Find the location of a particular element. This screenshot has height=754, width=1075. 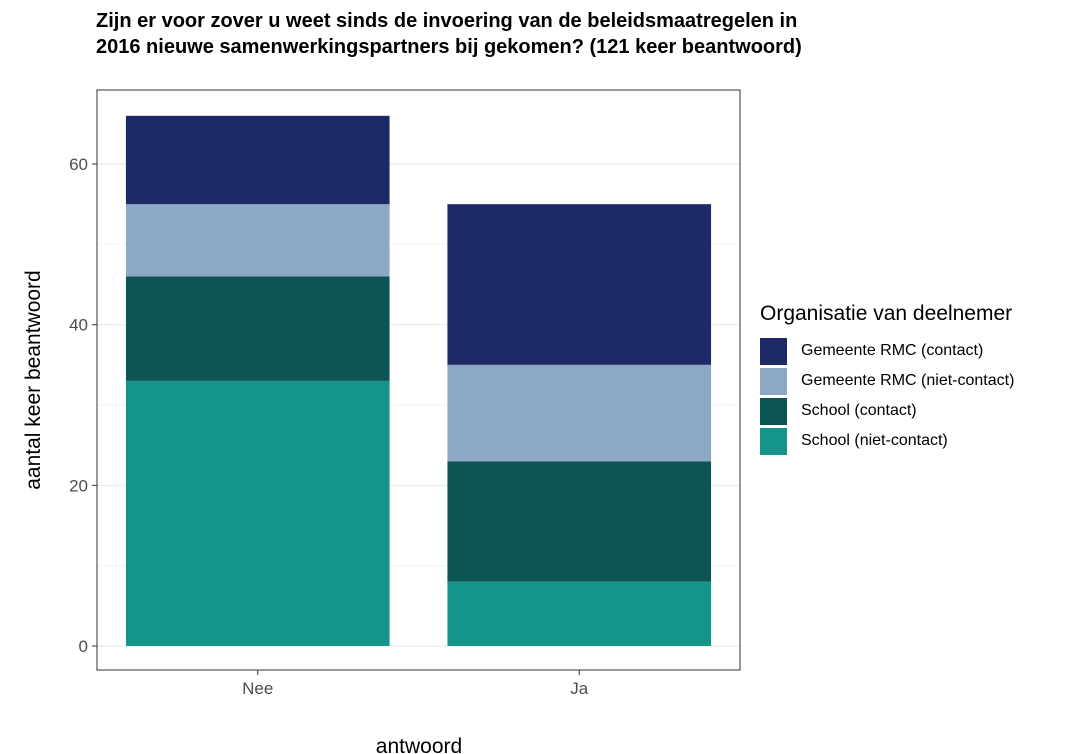

legend-label: Gemeente RMC (niet-contact) is located at coordinates (908, 380).